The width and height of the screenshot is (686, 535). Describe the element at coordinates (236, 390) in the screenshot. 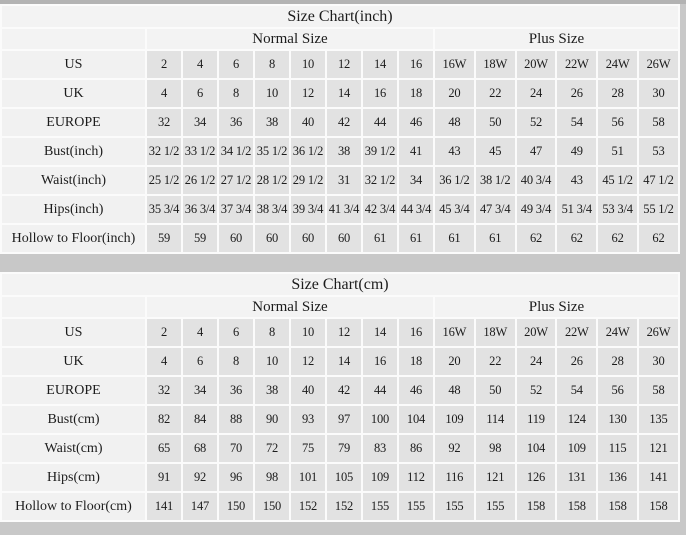

I see `size-value-cell: 36` at that location.